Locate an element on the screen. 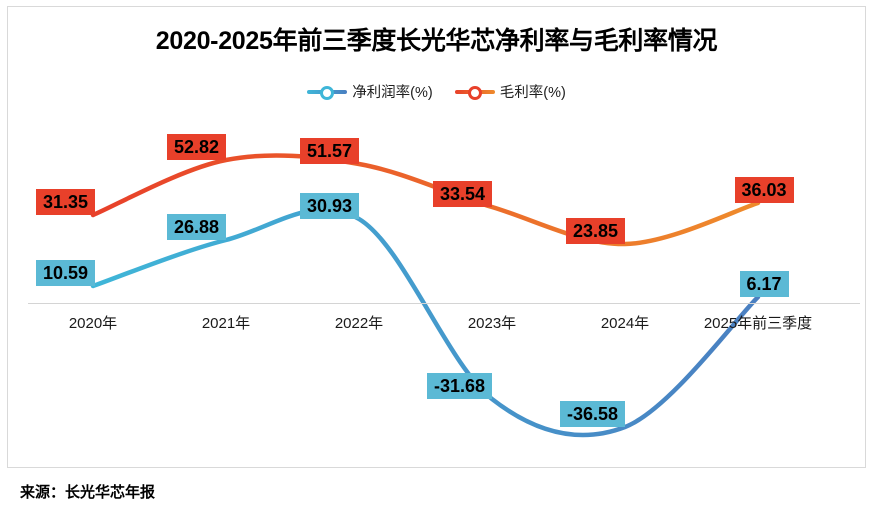  x-tick-1: 2021年 is located at coordinates (226, 323).